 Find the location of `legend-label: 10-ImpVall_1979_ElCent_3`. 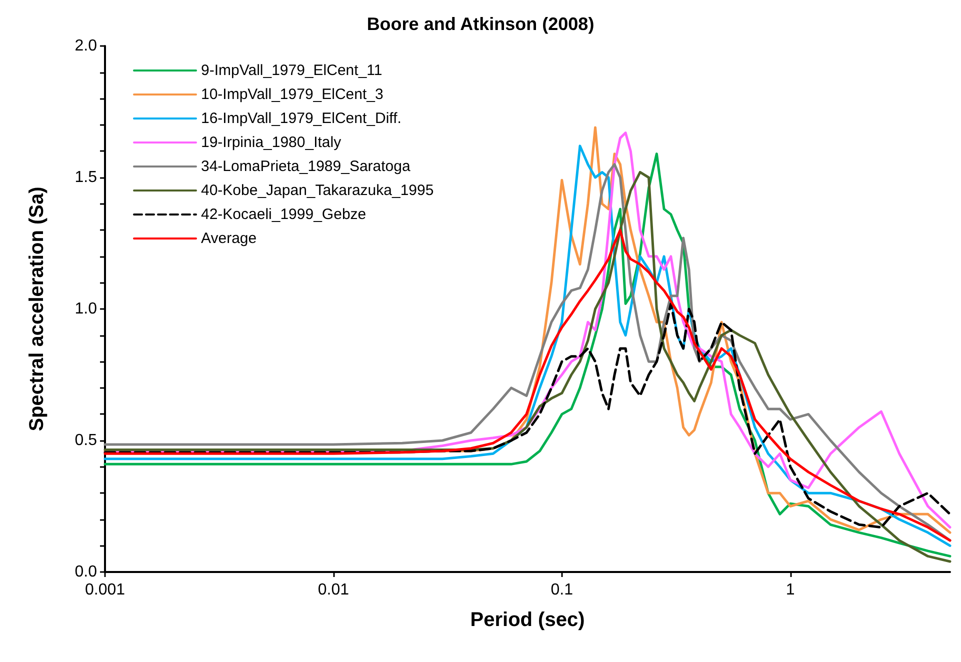

legend-label: 10-ImpVall_1979_ElCent_3 is located at coordinates (292, 94).